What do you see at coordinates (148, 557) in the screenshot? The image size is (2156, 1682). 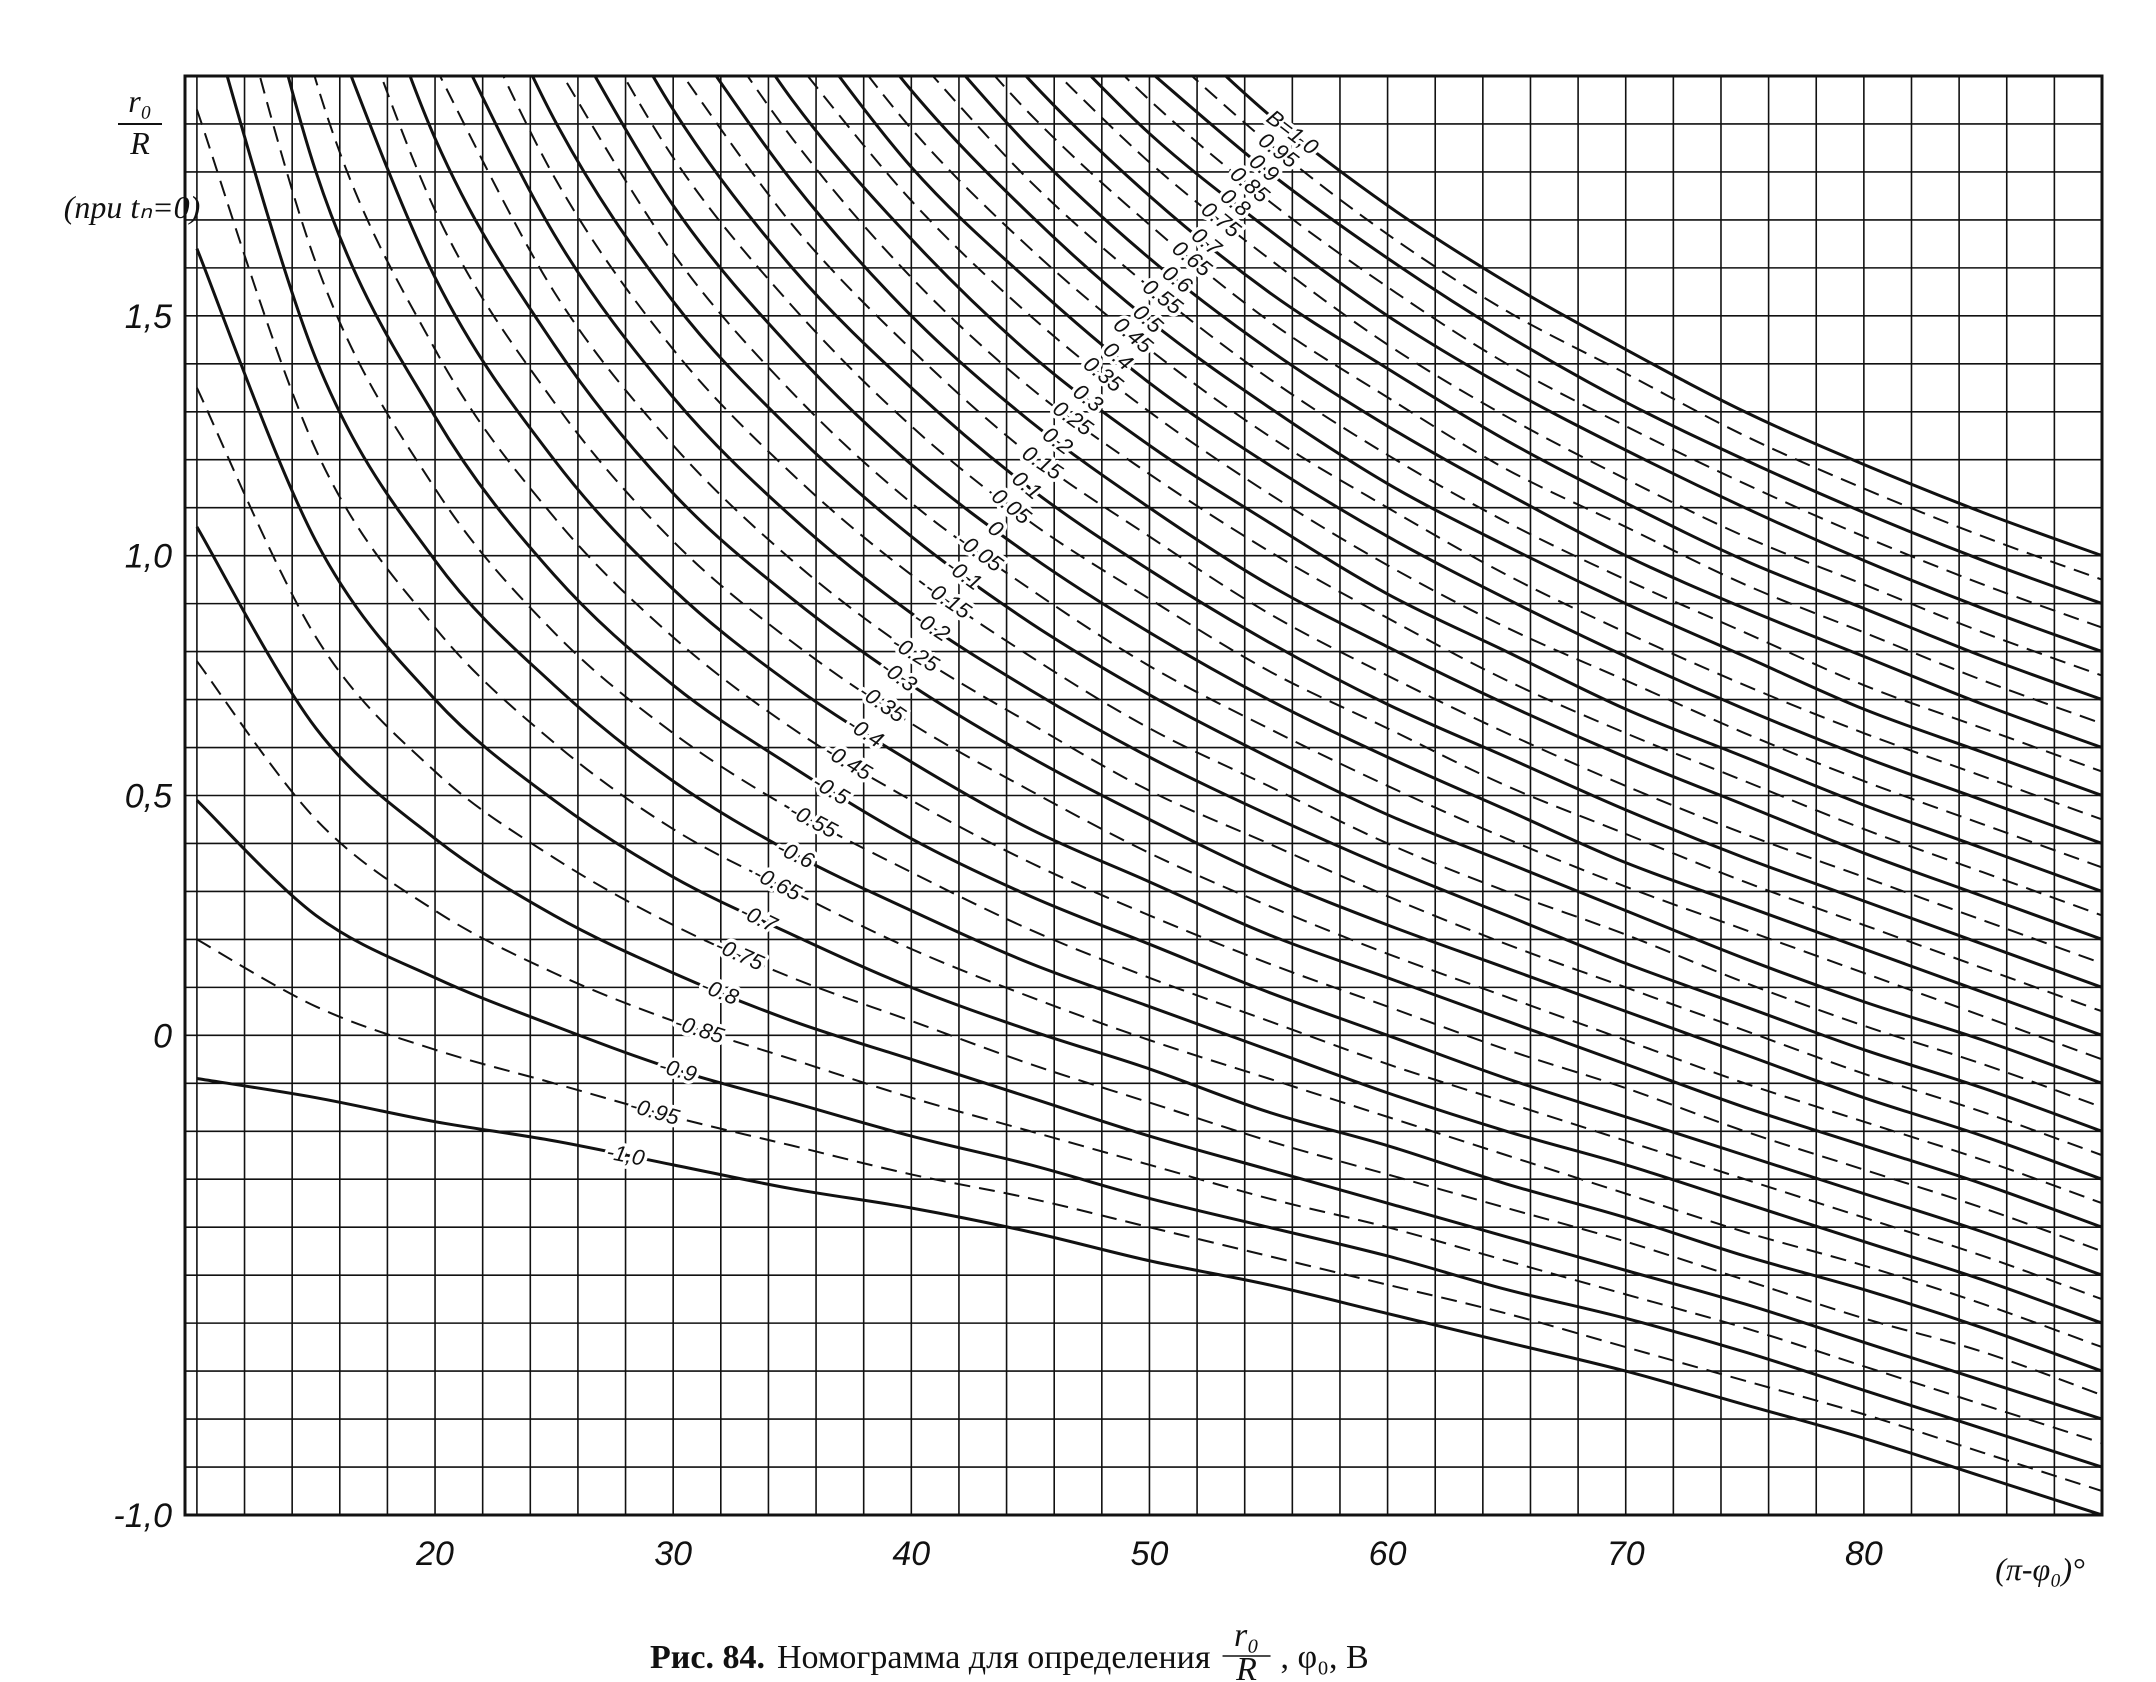 I see `y-tick-label: 1,0` at bounding box center [148, 557].